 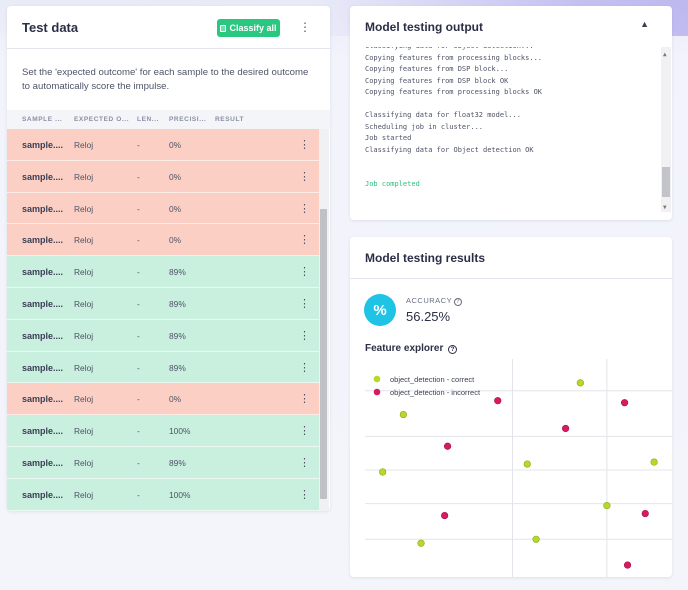 What do you see at coordinates (180, 494) in the screenshot?
I see `sample-precision: 100%` at bounding box center [180, 494].